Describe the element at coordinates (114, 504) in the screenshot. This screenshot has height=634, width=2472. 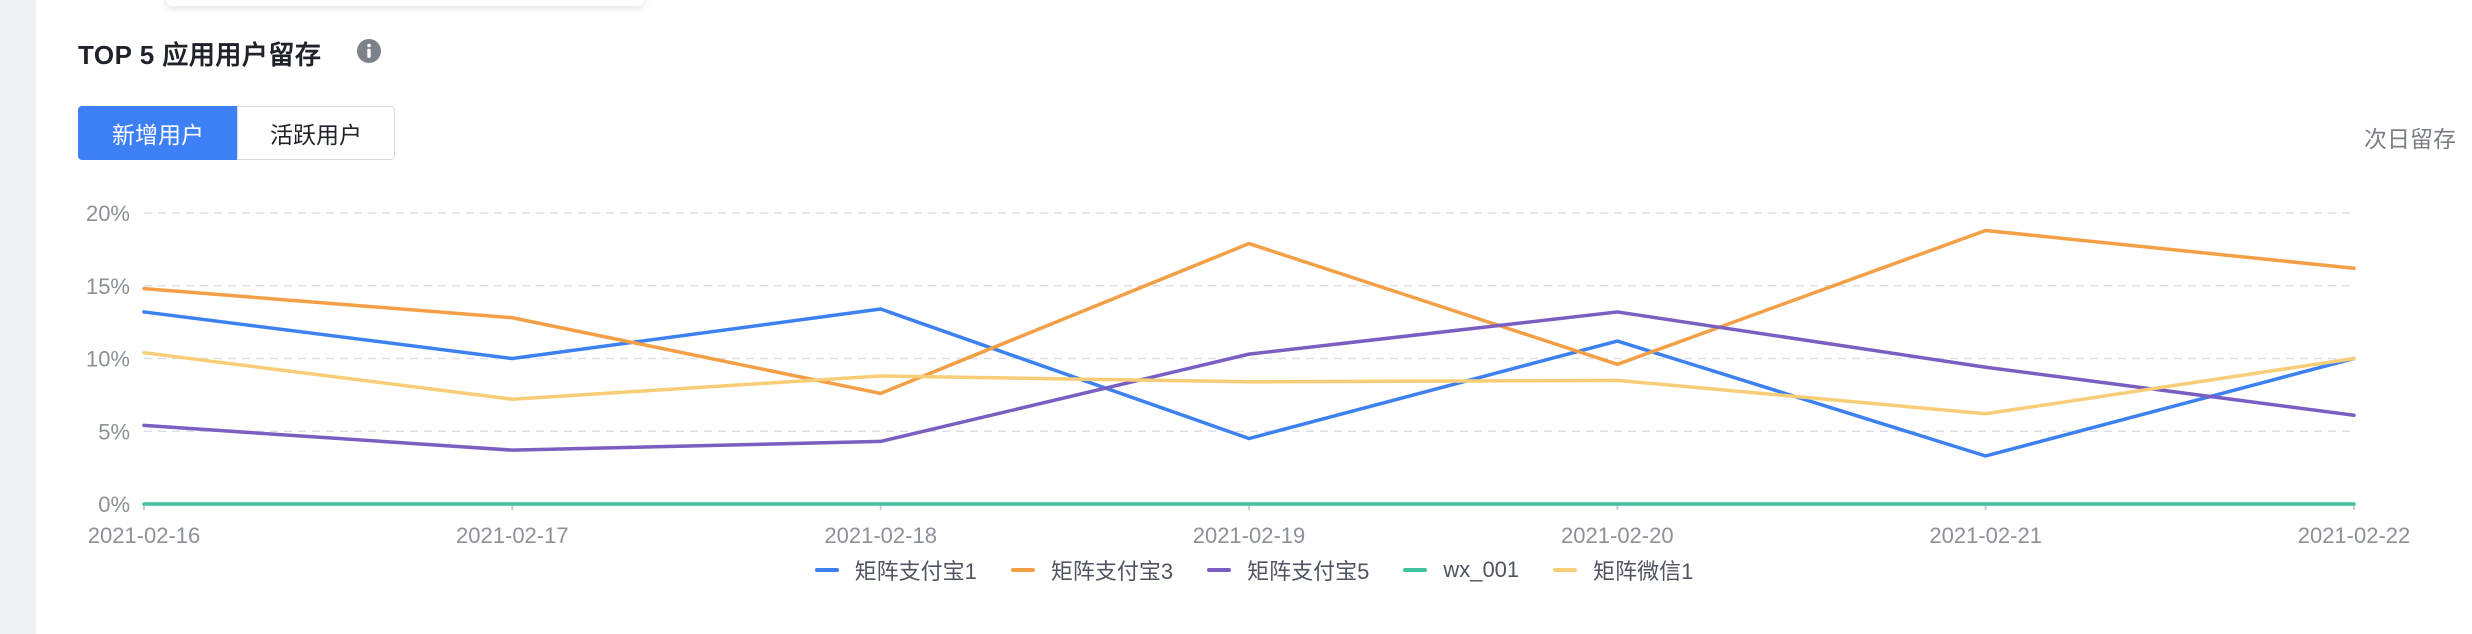
I see `y-tick-label: 0%` at that location.